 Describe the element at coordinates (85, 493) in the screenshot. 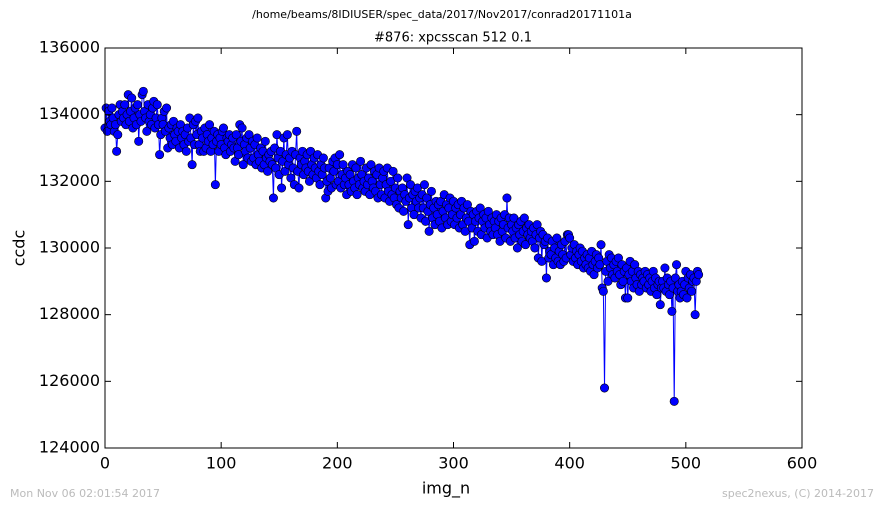

I see `timestamp: Mon Nov 06 02:01:54 2017` at that location.